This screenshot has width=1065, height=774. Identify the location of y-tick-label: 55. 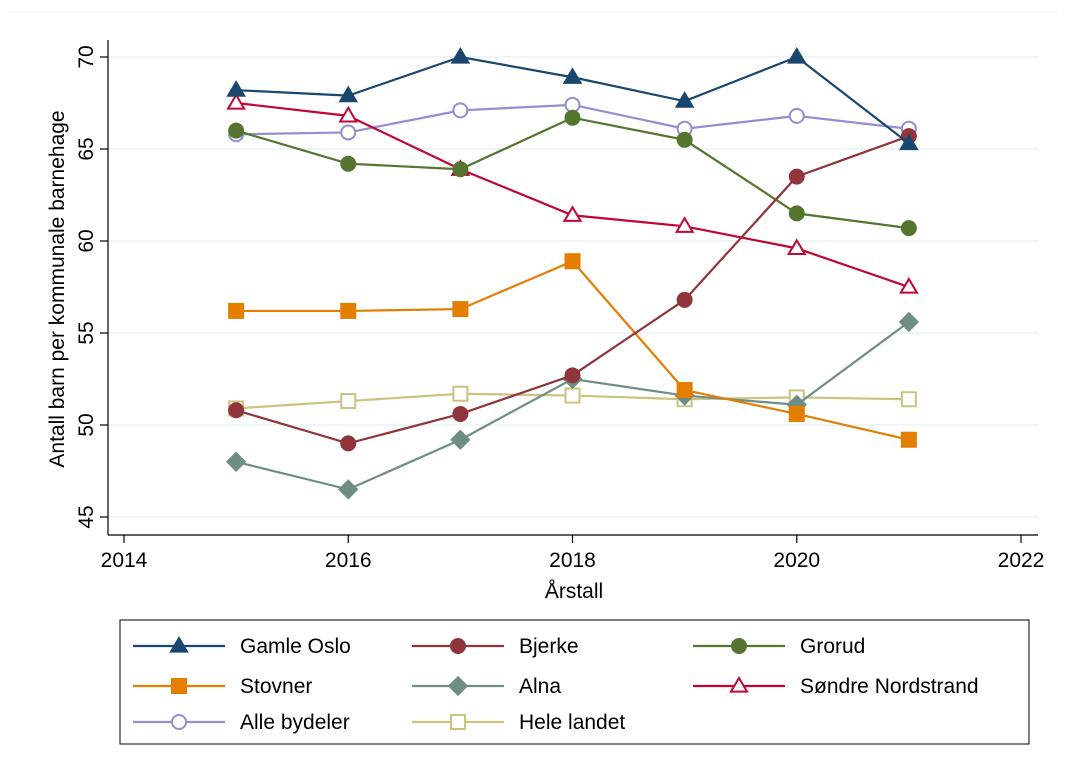
(86, 332).